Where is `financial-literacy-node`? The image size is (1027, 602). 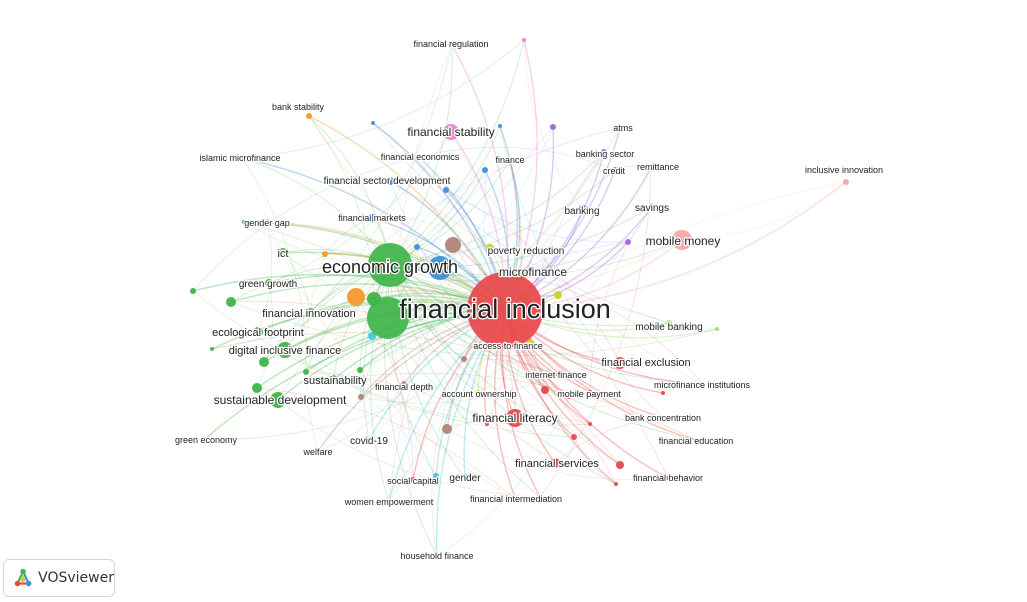 financial-literacy-node is located at coordinates (515, 418).